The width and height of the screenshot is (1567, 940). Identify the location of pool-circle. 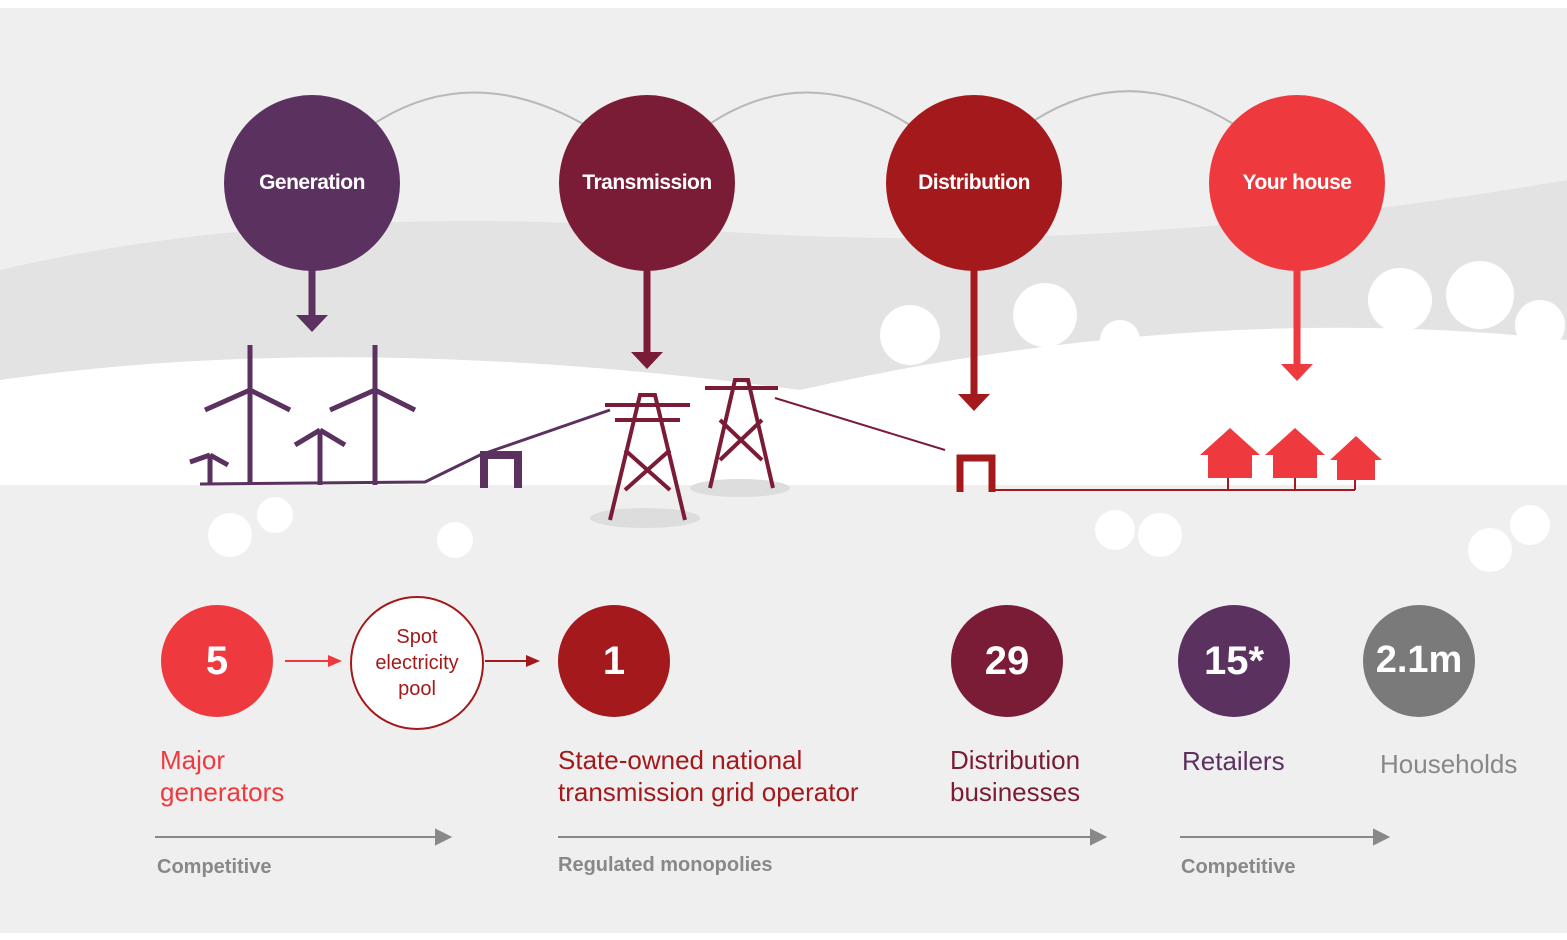
(417, 663).